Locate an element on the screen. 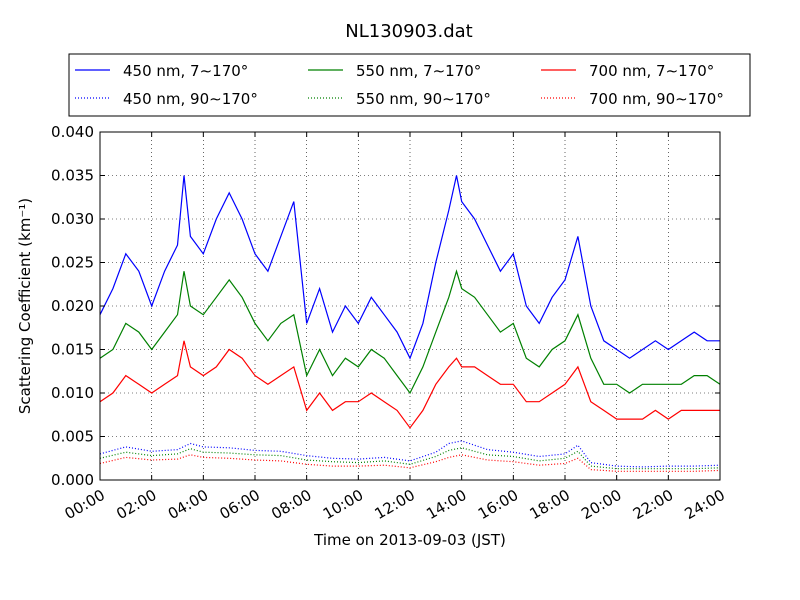 The image size is (800, 600). y-tick-label: 0.015 is located at coordinates (72, 350).